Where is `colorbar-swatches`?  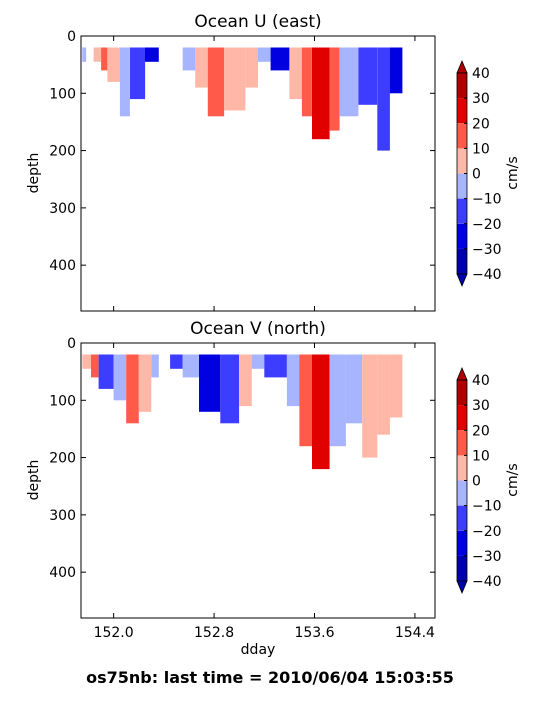 colorbar-swatches is located at coordinates (462, 173).